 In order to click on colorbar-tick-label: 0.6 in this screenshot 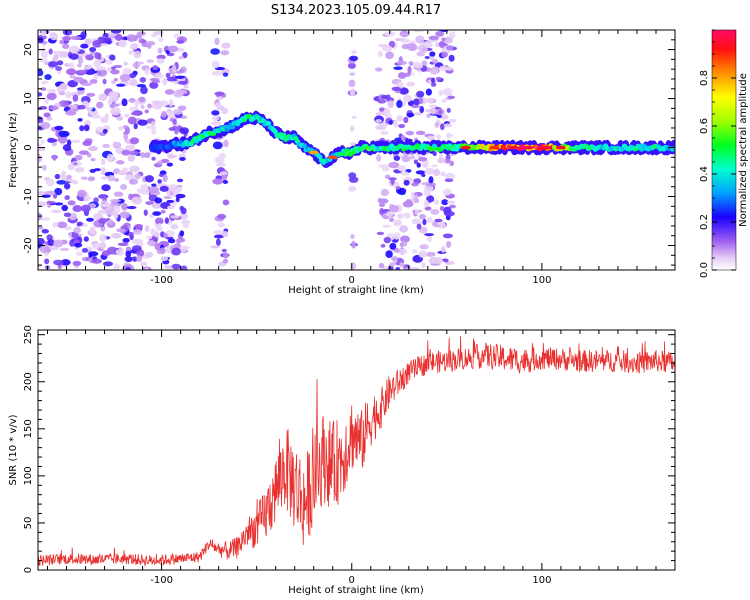, I will do `click(704, 126)`.